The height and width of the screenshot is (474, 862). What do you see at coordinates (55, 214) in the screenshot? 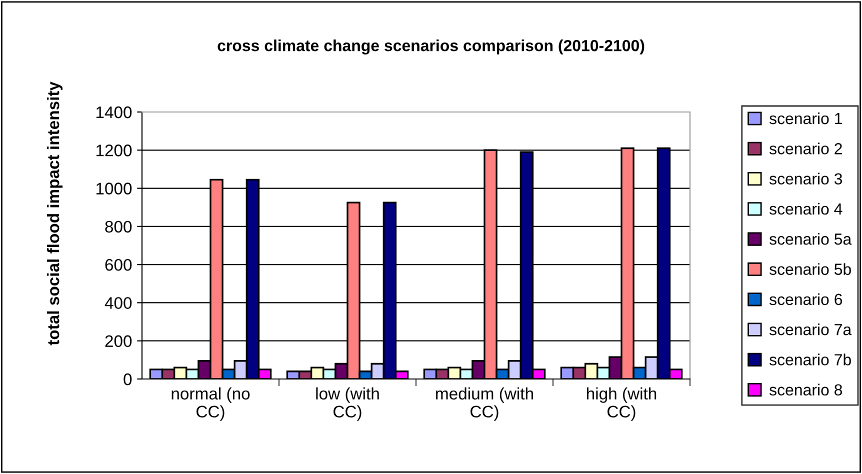
I see `y-axis-title: total social flood impact intensity` at bounding box center [55, 214].